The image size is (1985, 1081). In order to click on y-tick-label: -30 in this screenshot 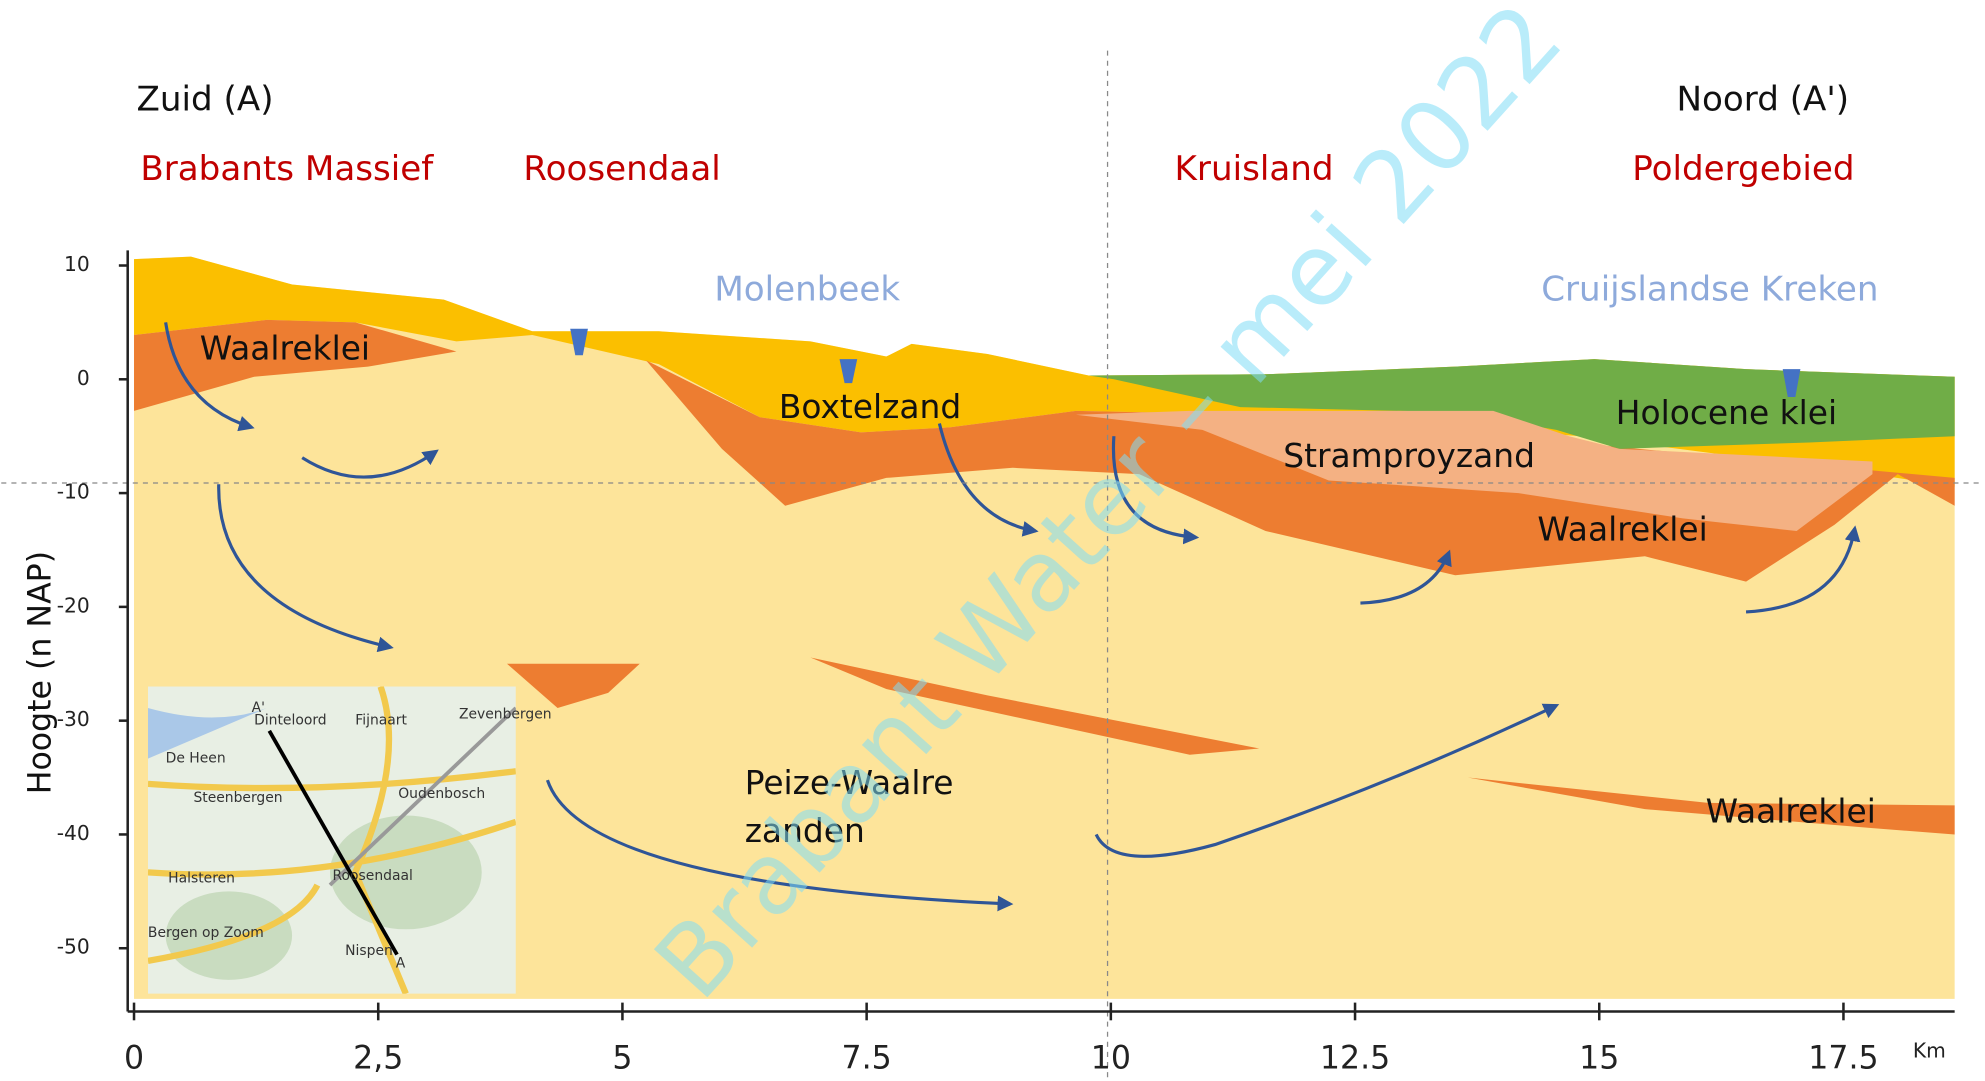, I will do `click(73, 719)`.